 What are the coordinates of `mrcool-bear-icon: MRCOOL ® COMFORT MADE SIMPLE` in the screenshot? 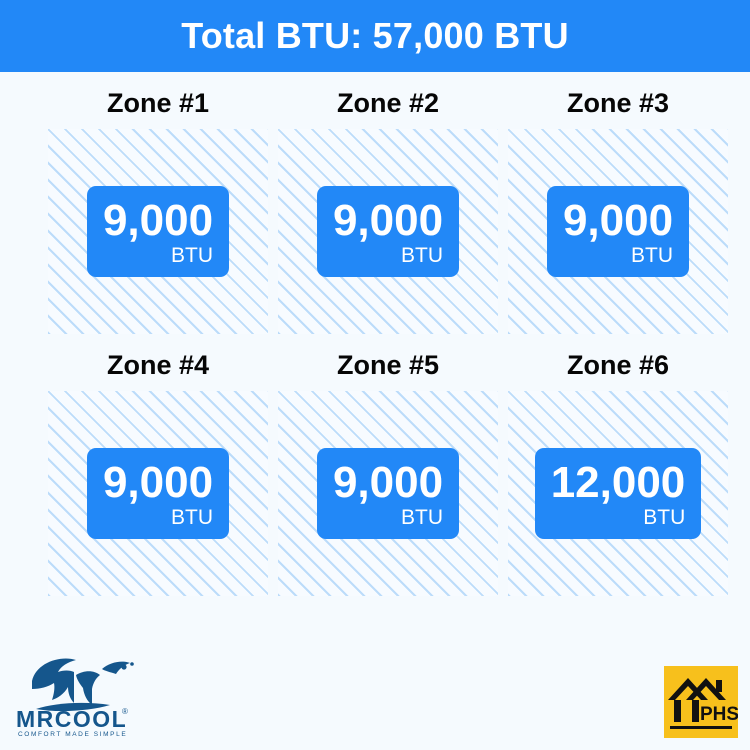 It's located at (75, 698).